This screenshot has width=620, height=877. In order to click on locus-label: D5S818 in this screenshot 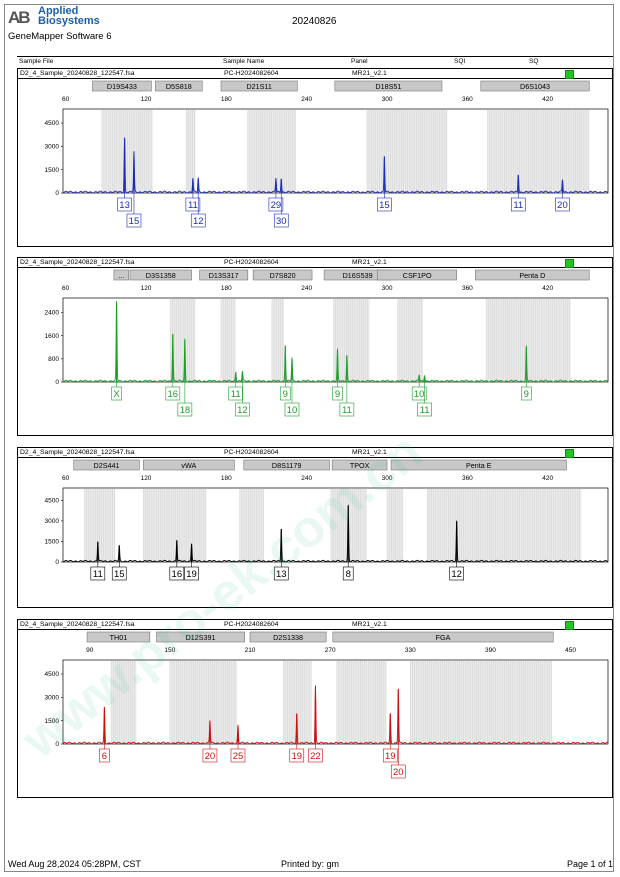, I will do `click(179, 86)`.